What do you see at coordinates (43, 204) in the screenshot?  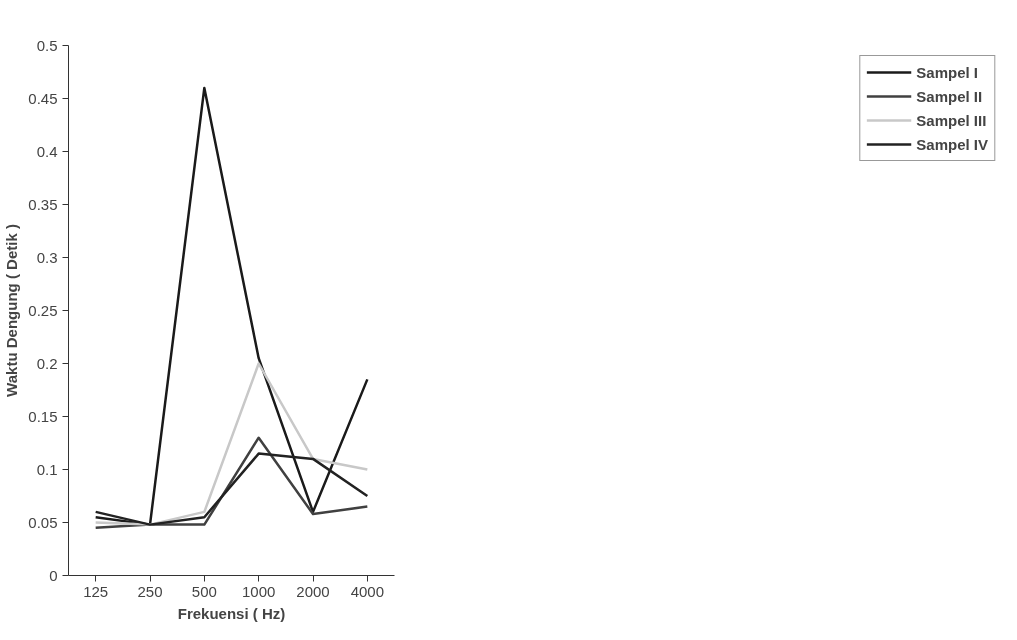 I see `y-tick-label: 0.35` at bounding box center [43, 204].